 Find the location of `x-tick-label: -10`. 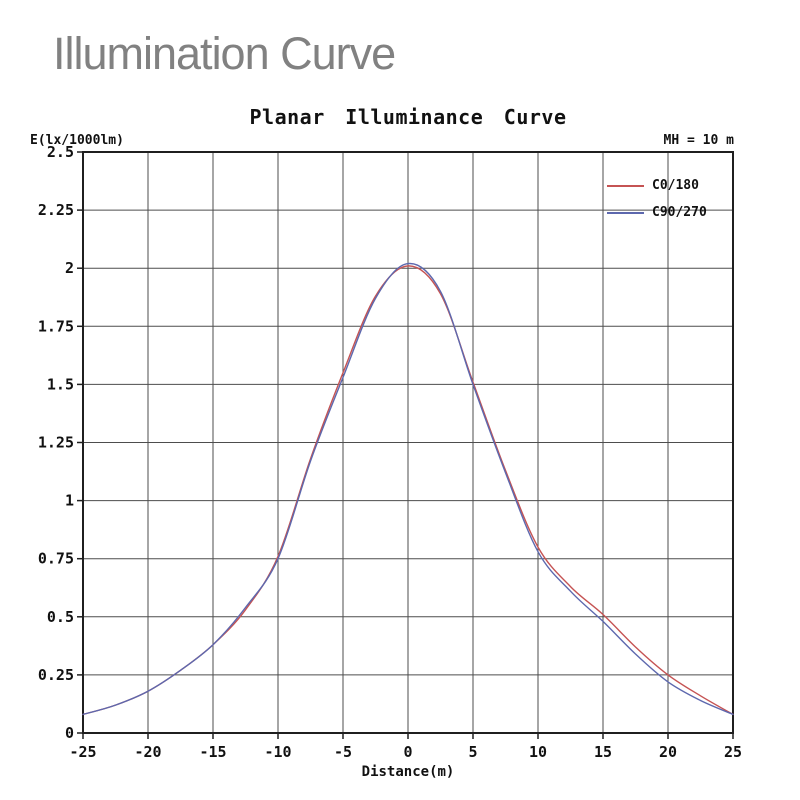

x-tick-label: -10 is located at coordinates (277, 752).